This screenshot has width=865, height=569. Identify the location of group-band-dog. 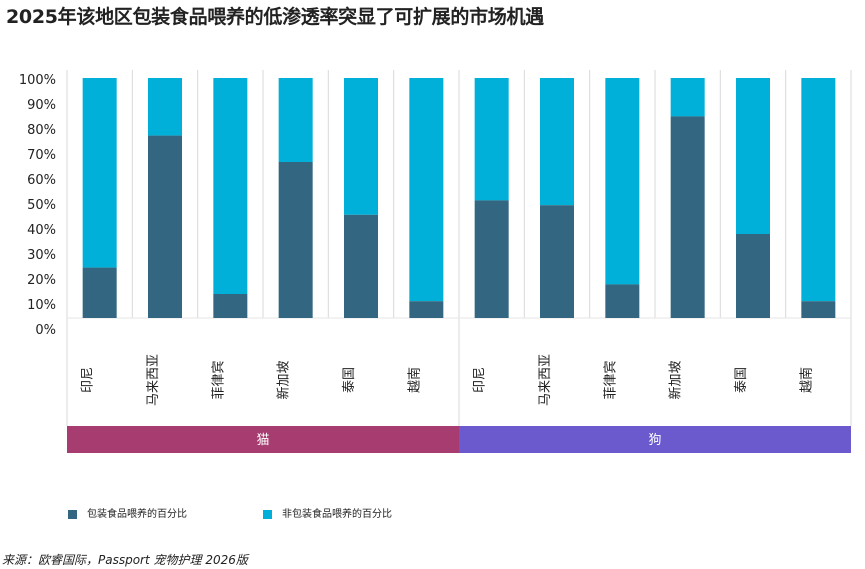
(655, 439).